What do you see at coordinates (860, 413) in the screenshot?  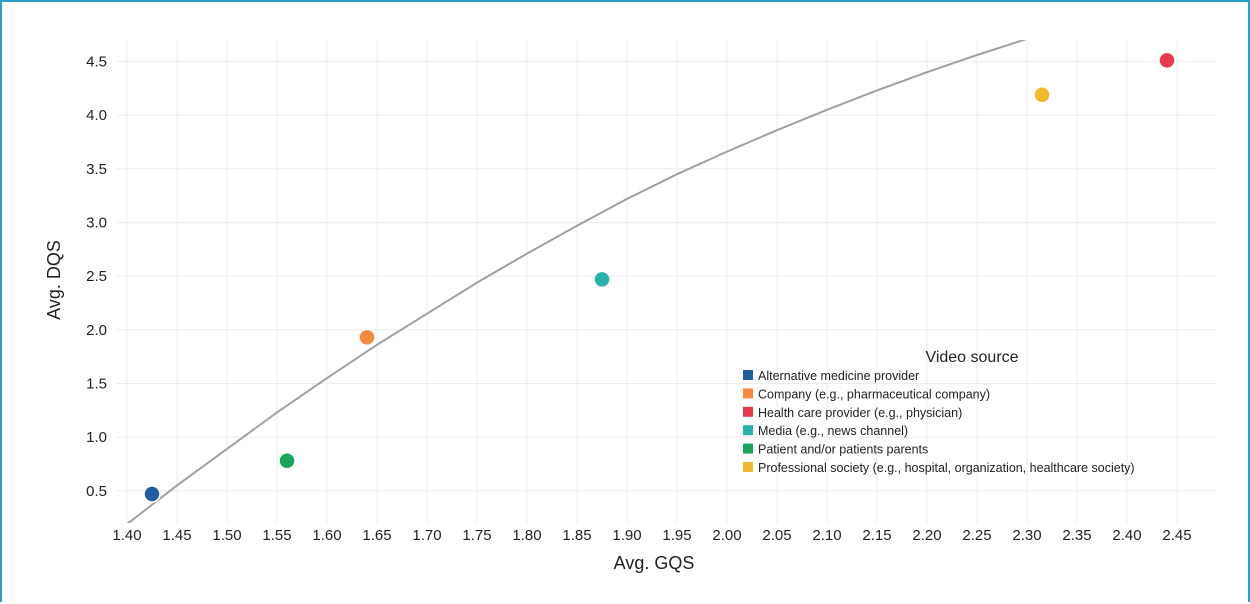 I see `legend-label: Health care provider (e.g., physician)` at bounding box center [860, 413].